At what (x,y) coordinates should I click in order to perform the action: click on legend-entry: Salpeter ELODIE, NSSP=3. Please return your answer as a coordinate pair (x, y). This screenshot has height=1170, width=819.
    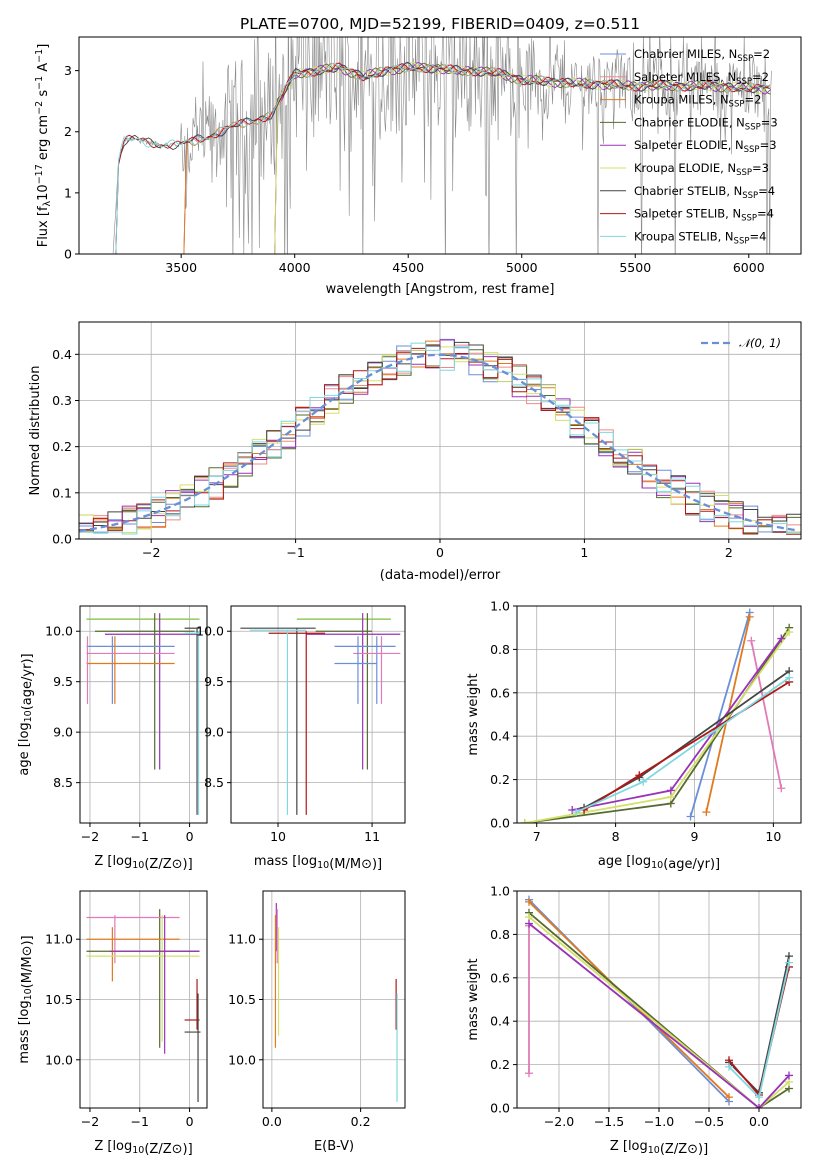
    Looking at the image, I should click on (705, 146).